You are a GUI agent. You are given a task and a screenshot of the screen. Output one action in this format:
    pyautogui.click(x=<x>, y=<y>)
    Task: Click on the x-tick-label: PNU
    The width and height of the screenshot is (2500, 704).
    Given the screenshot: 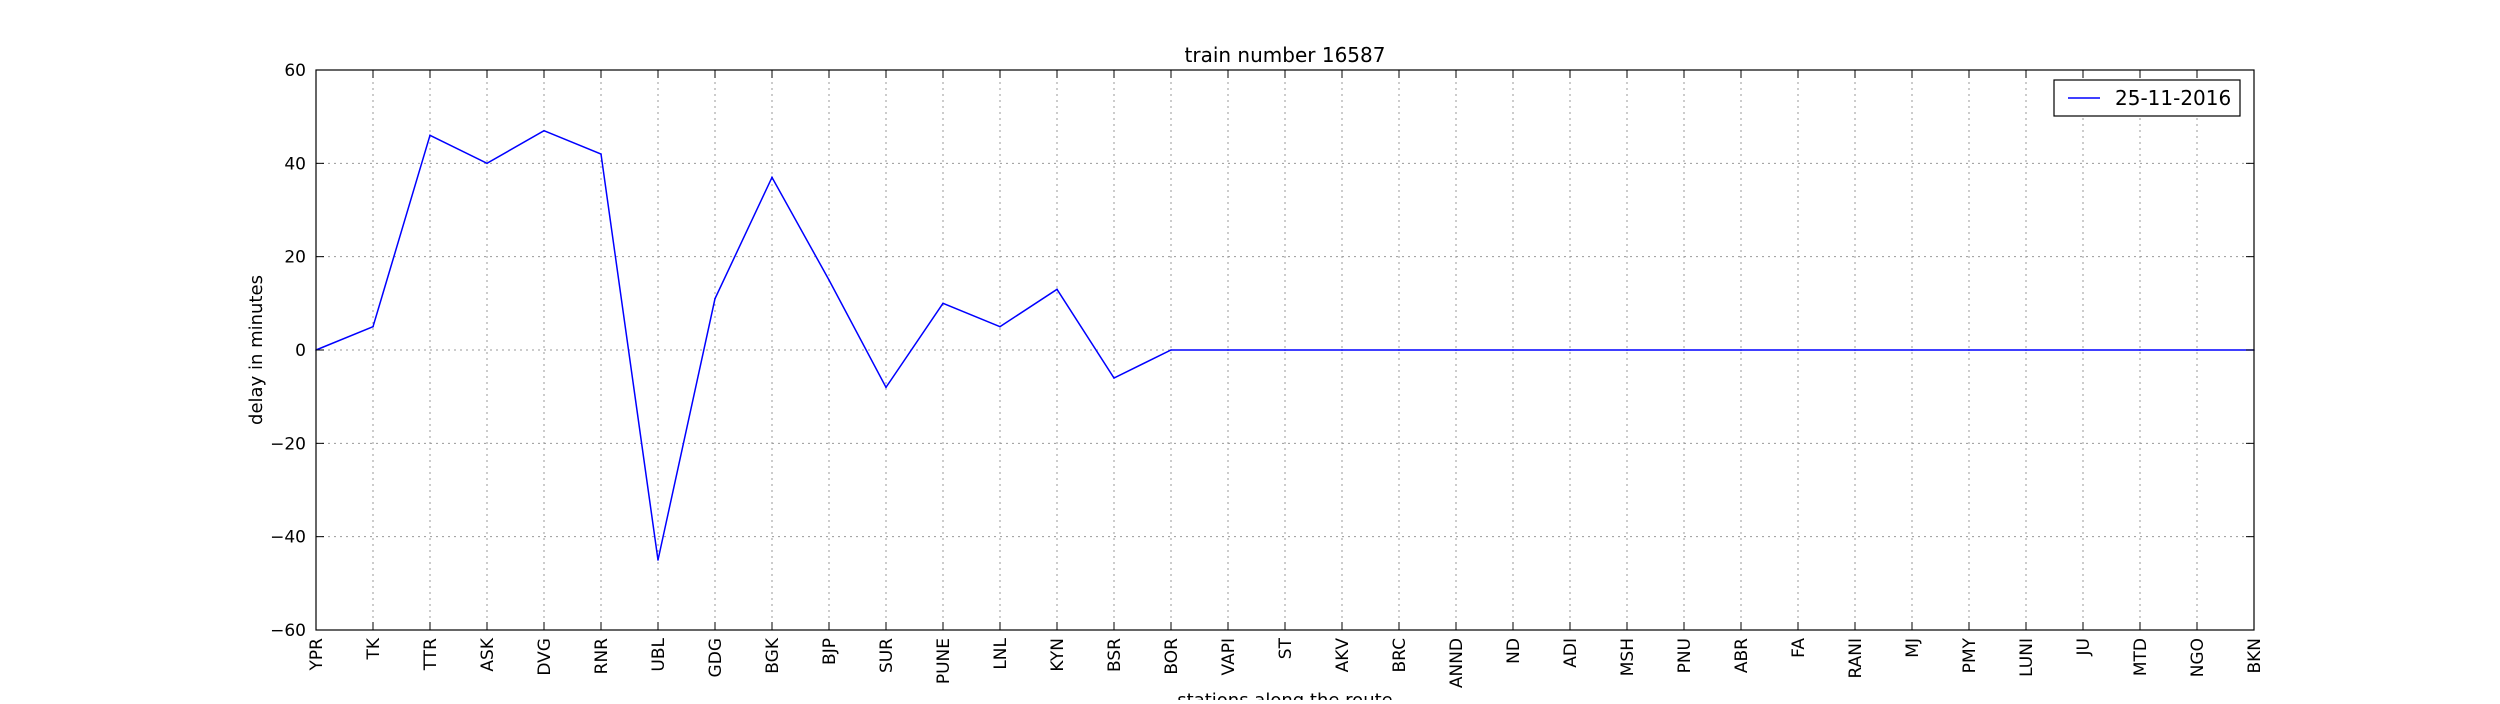 What is the action you would take?
    pyautogui.click(x=1685, y=655)
    